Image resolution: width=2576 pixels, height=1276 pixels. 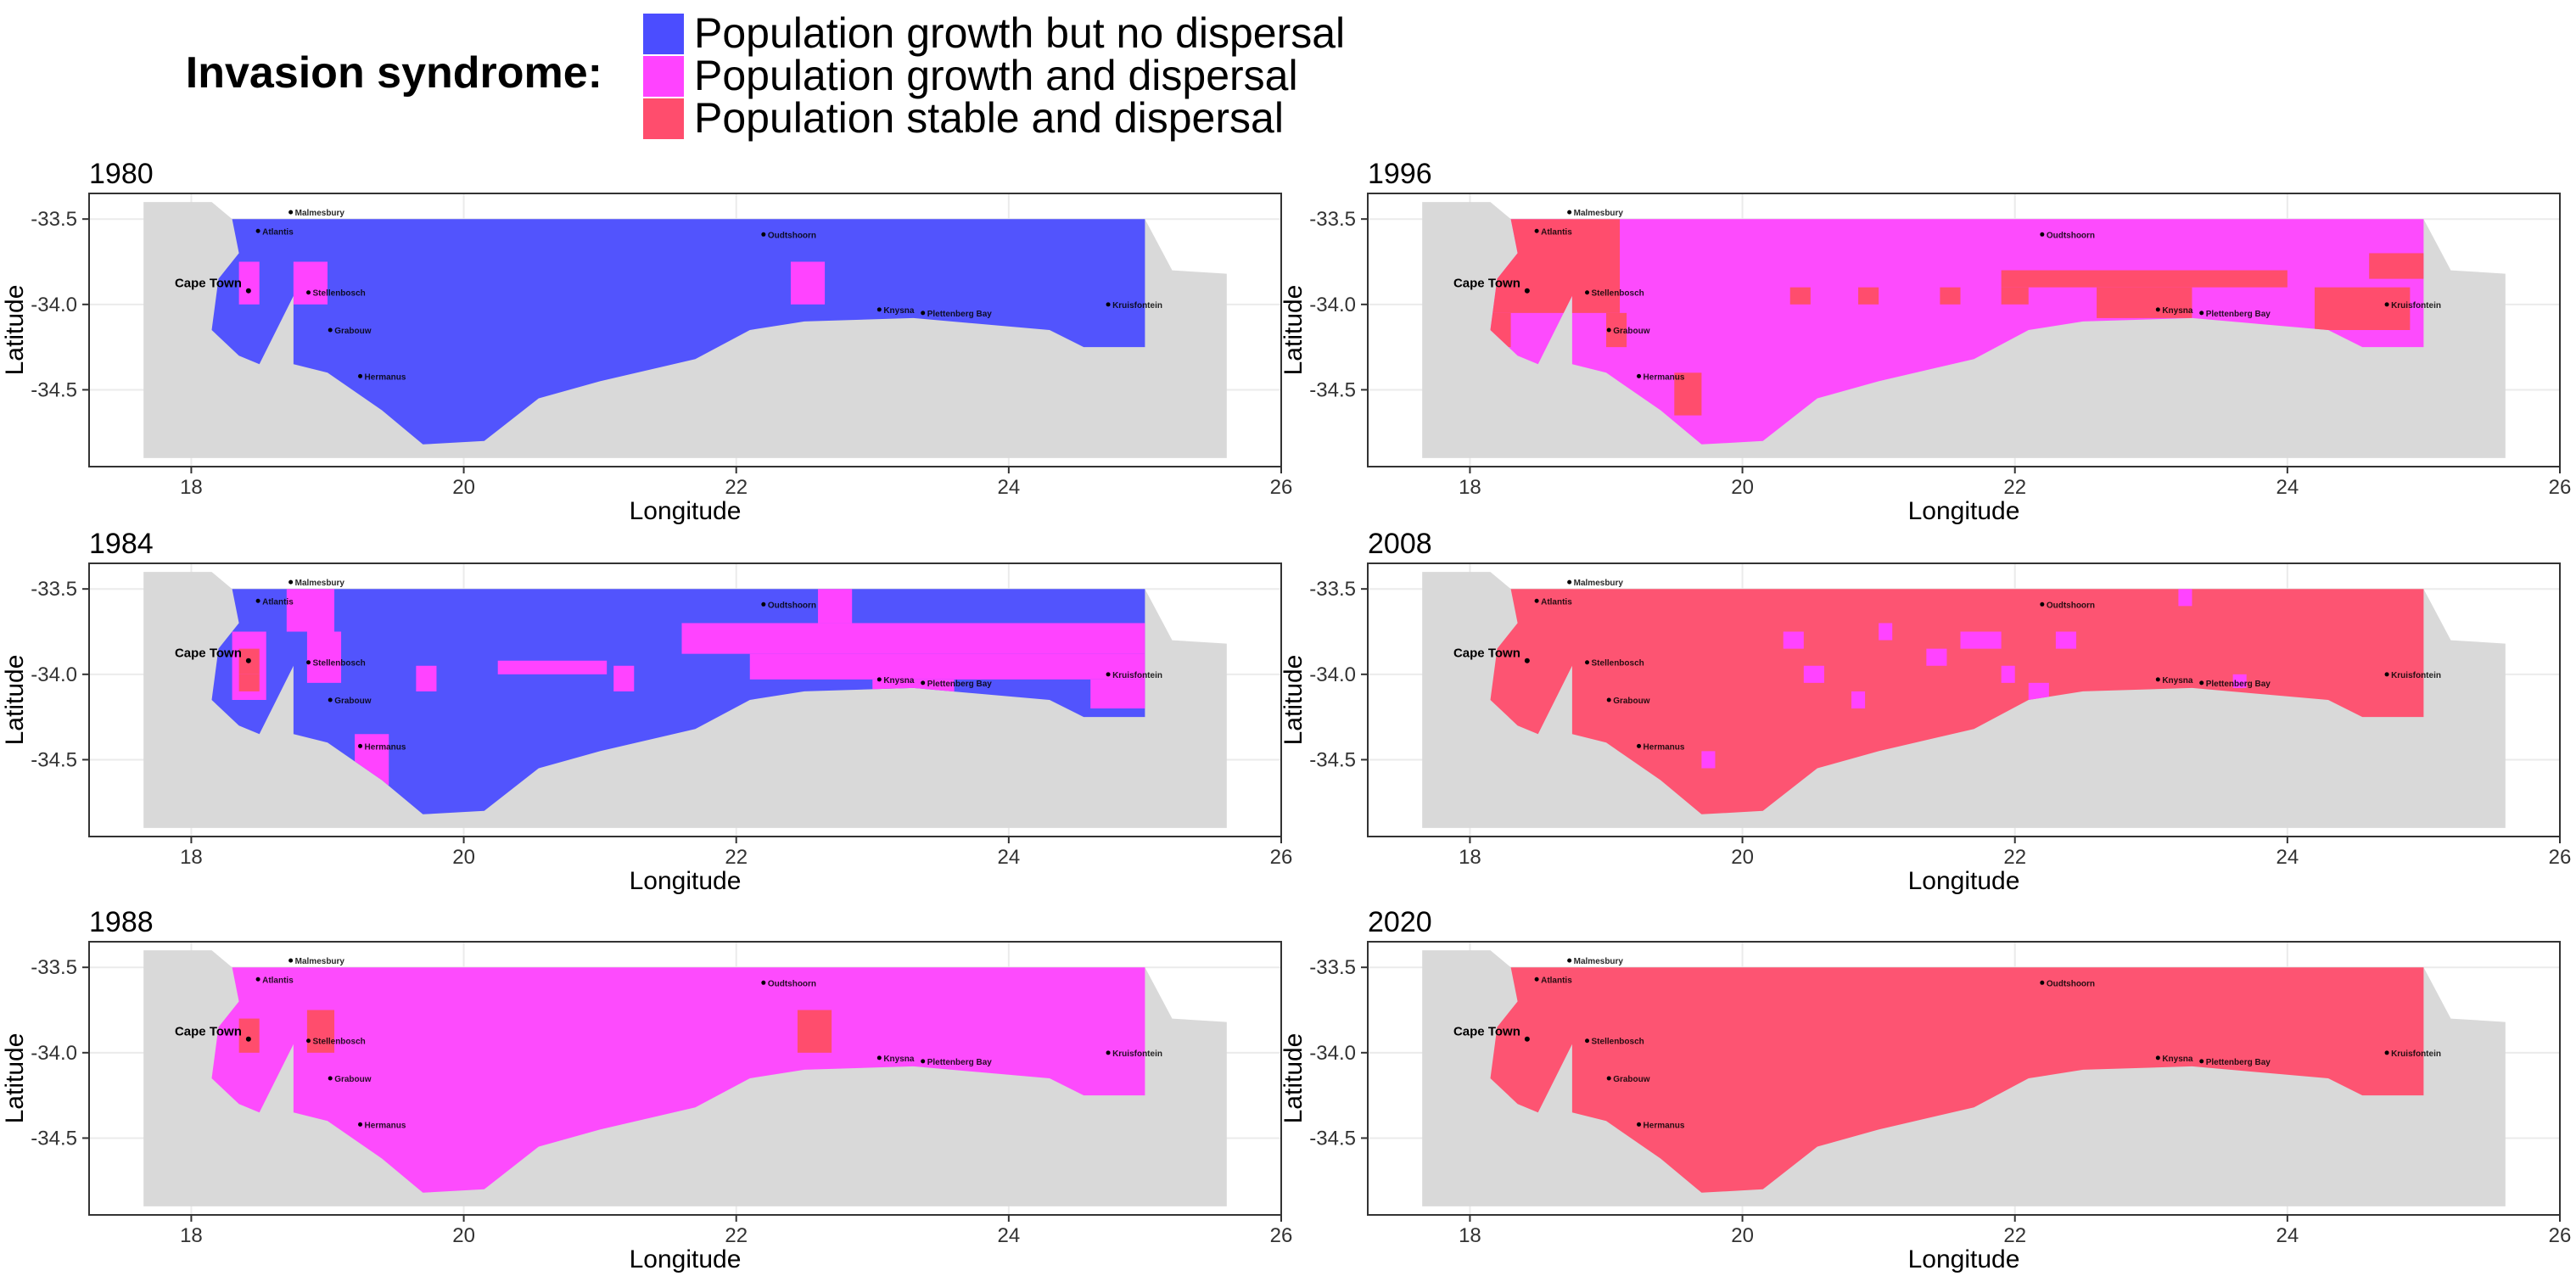 What do you see at coordinates (385, 377) in the screenshot?
I see `town-label: Hermanus` at bounding box center [385, 377].